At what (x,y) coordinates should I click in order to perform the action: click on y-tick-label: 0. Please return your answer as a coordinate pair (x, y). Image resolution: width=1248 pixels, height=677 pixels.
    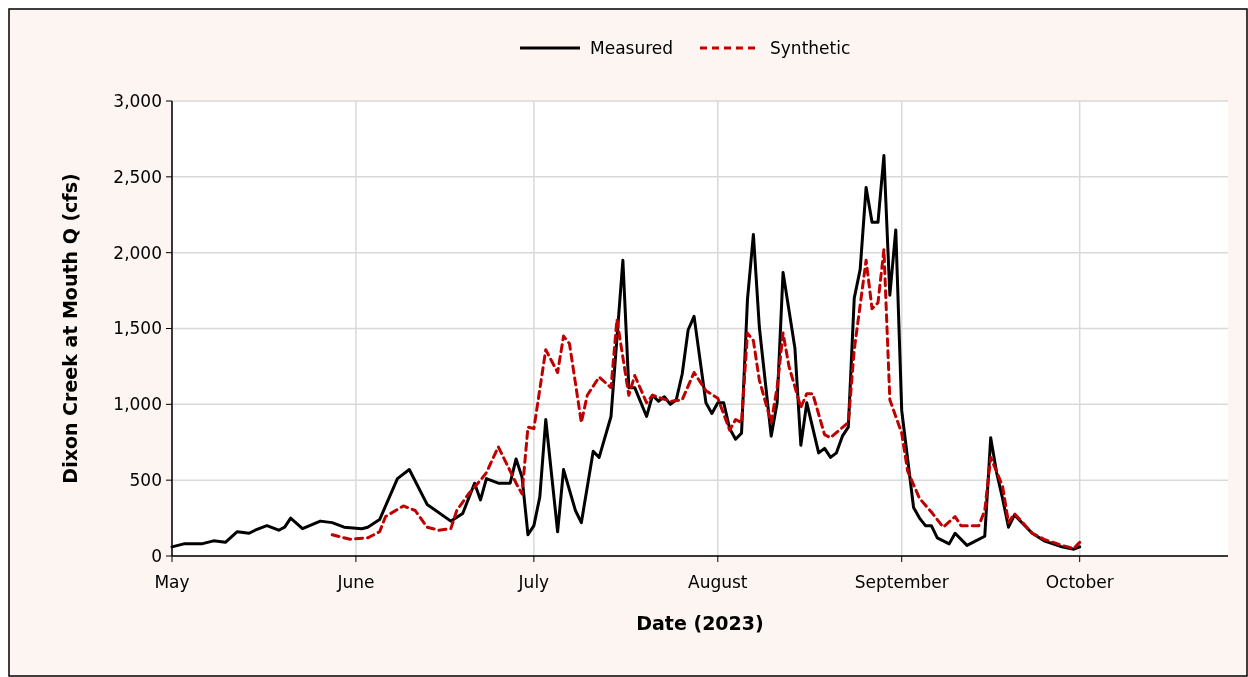
    Looking at the image, I should click on (156, 555).